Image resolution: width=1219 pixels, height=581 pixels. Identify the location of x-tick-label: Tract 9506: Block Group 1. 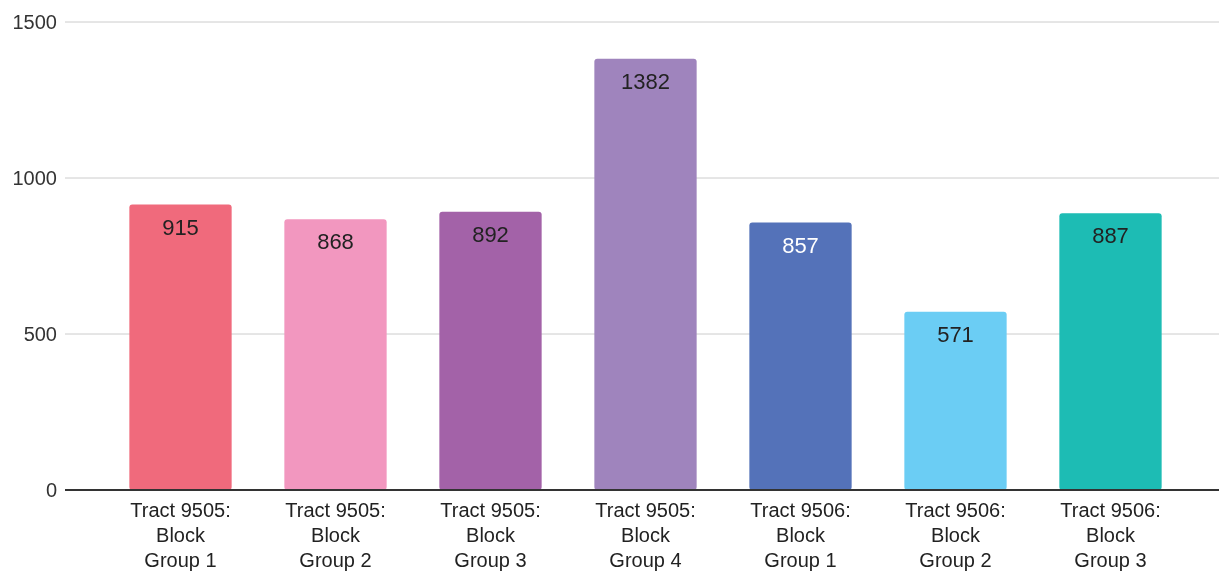
(800, 535).